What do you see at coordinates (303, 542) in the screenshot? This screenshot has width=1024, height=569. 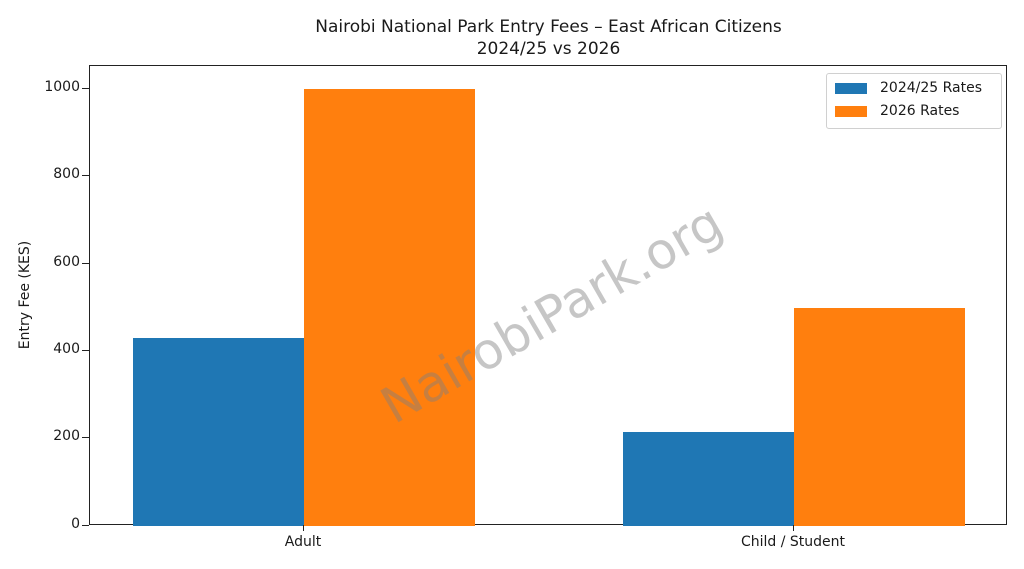 I see `x-tick-label: Adult` at bounding box center [303, 542].